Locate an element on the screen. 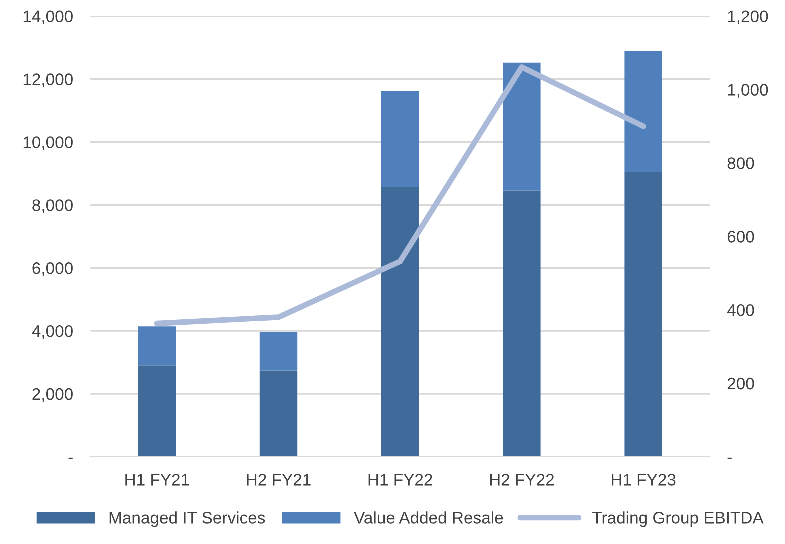 This screenshot has height=544, width=785. x-tick-label: H1 FY21 is located at coordinates (158, 480).